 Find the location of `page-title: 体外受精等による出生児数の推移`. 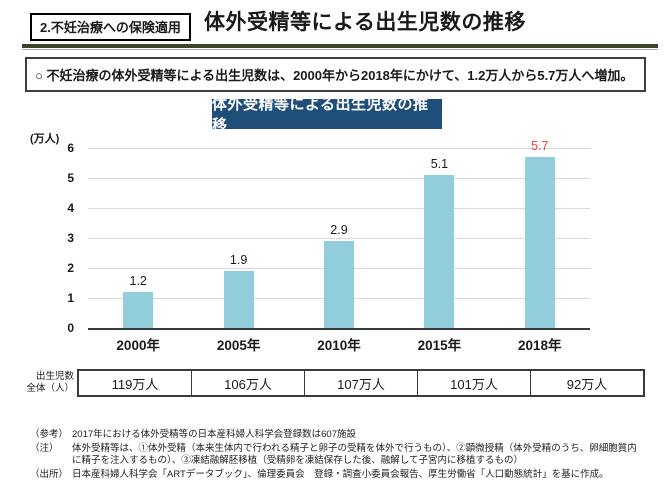

page-title: 体外受精等による出生児数の推移 is located at coordinates (365, 22).